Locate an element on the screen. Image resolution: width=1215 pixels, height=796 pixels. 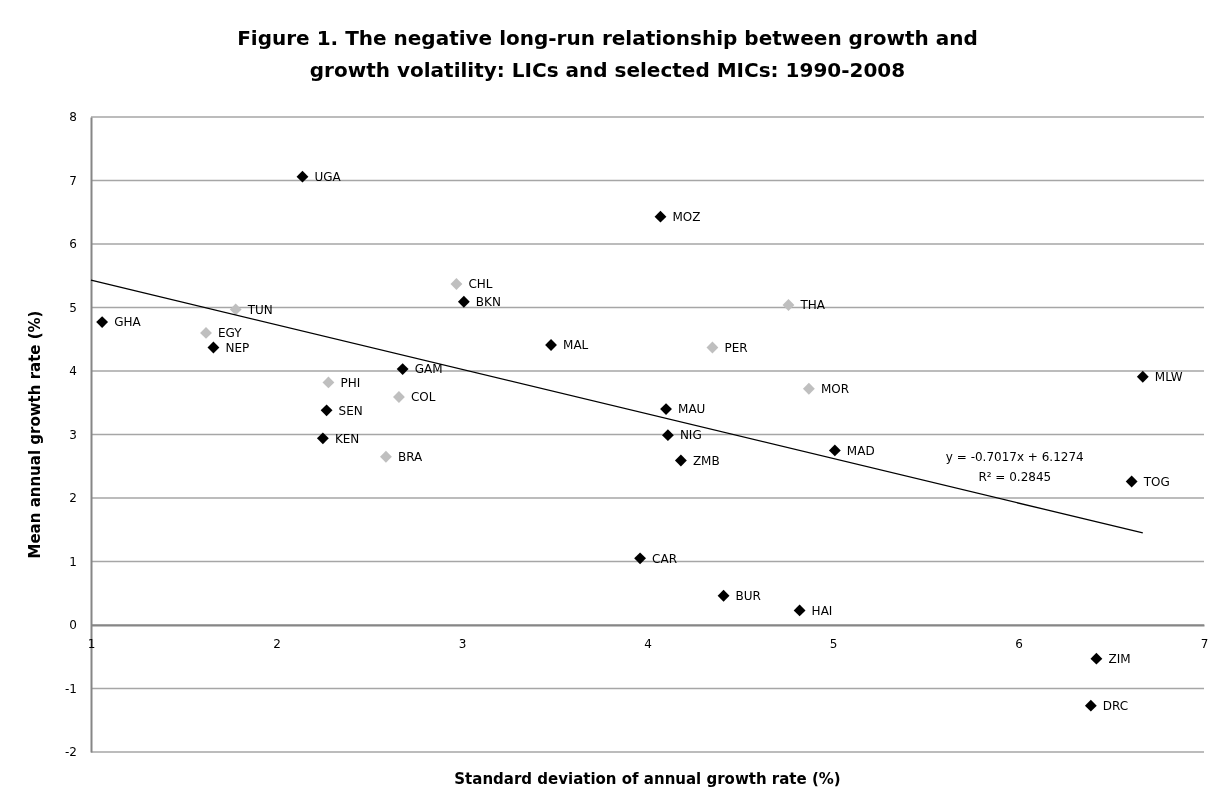
annotation: NEP is located at coordinates (237, 347).